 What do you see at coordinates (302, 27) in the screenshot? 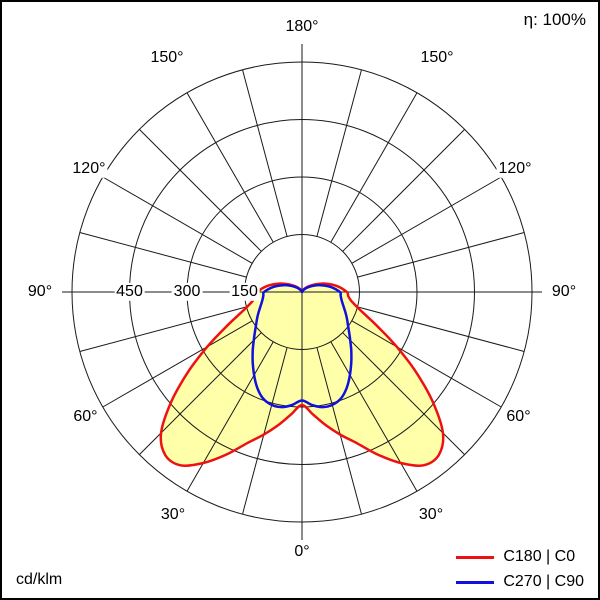
I see `angle-label-180: 180°` at bounding box center [302, 27].